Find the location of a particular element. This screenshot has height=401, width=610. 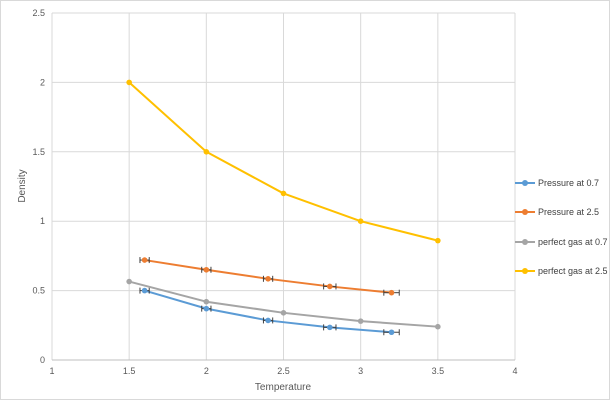

legend-item: perfect gas at 2.5 is located at coordinates (561, 271).